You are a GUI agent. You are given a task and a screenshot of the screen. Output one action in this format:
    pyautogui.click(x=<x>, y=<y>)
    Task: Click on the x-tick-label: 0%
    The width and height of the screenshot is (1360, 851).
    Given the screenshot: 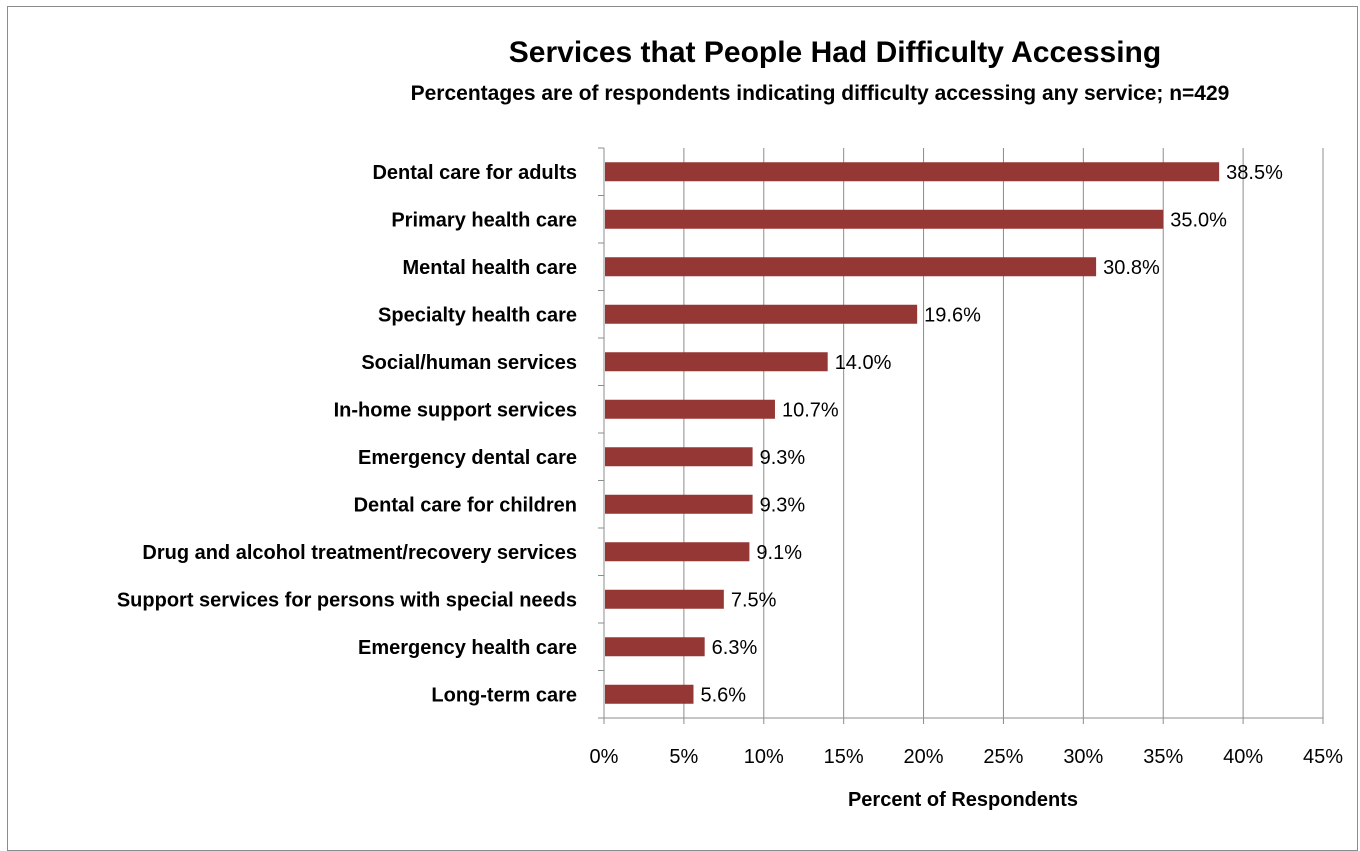 What is the action you would take?
    pyautogui.click(x=604, y=757)
    